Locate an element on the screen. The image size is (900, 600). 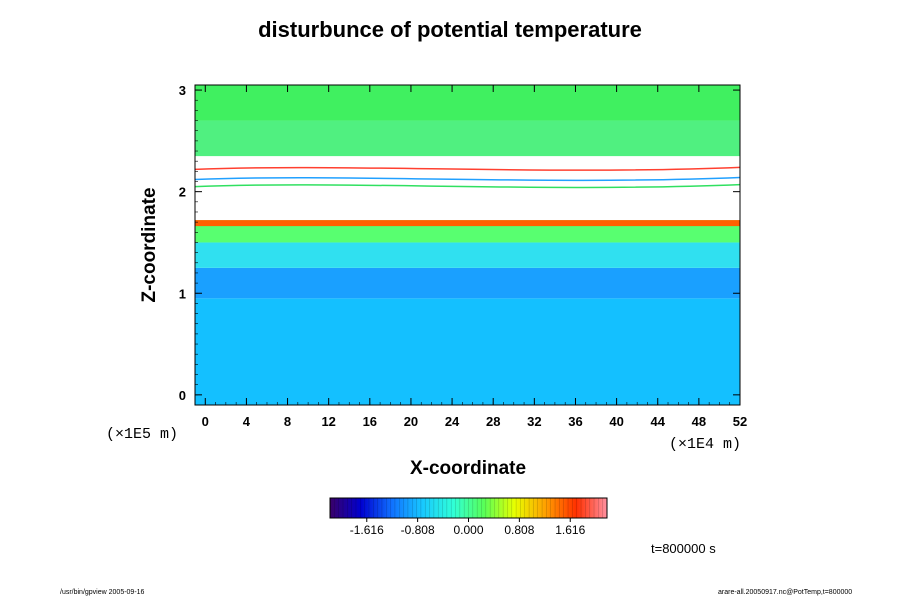
x-tick-label: 4 is located at coordinates (247, 421).